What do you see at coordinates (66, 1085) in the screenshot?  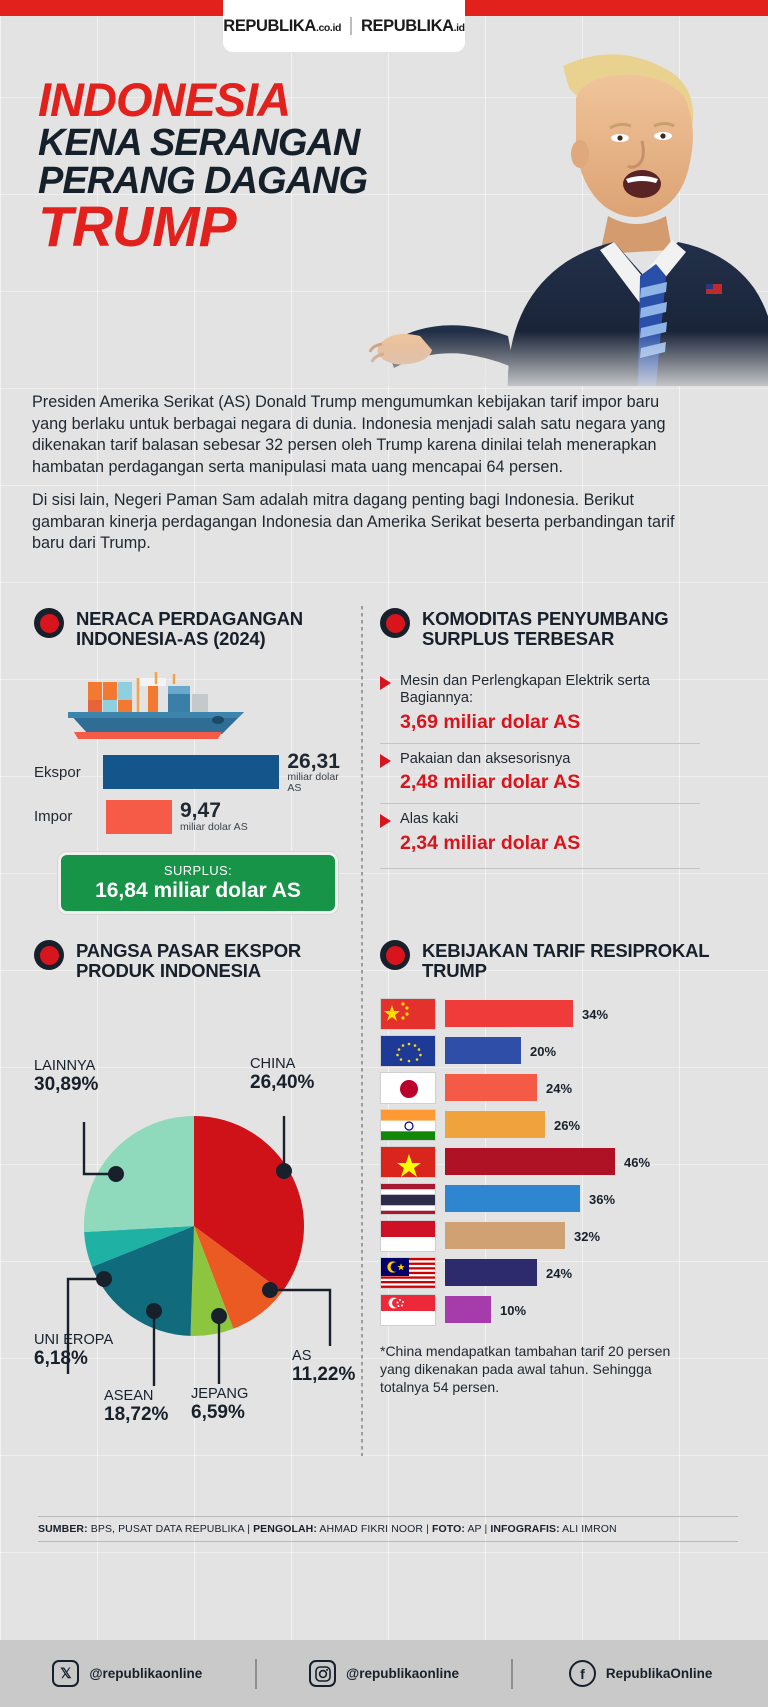 I see `pie-label-lainnya-value: 30,89%` at bounding box center [66, 1085].